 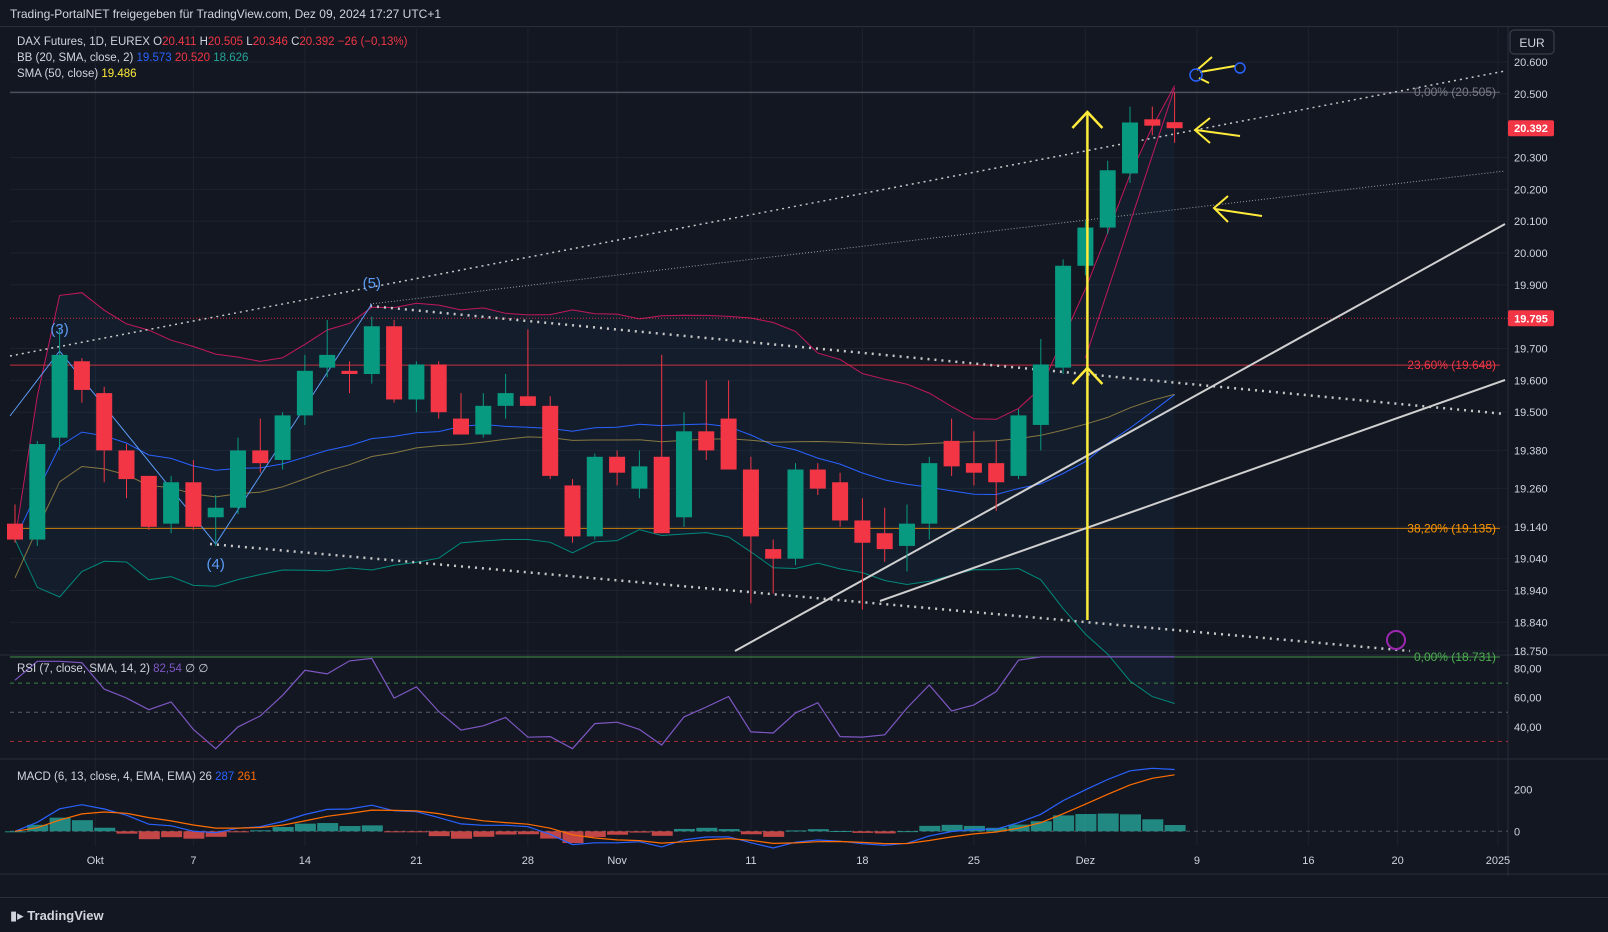 What do you see at coordinates (1087, 375) in the screenshot?
I see `annotation-arrowhead` at bounding box center [1087, 375].